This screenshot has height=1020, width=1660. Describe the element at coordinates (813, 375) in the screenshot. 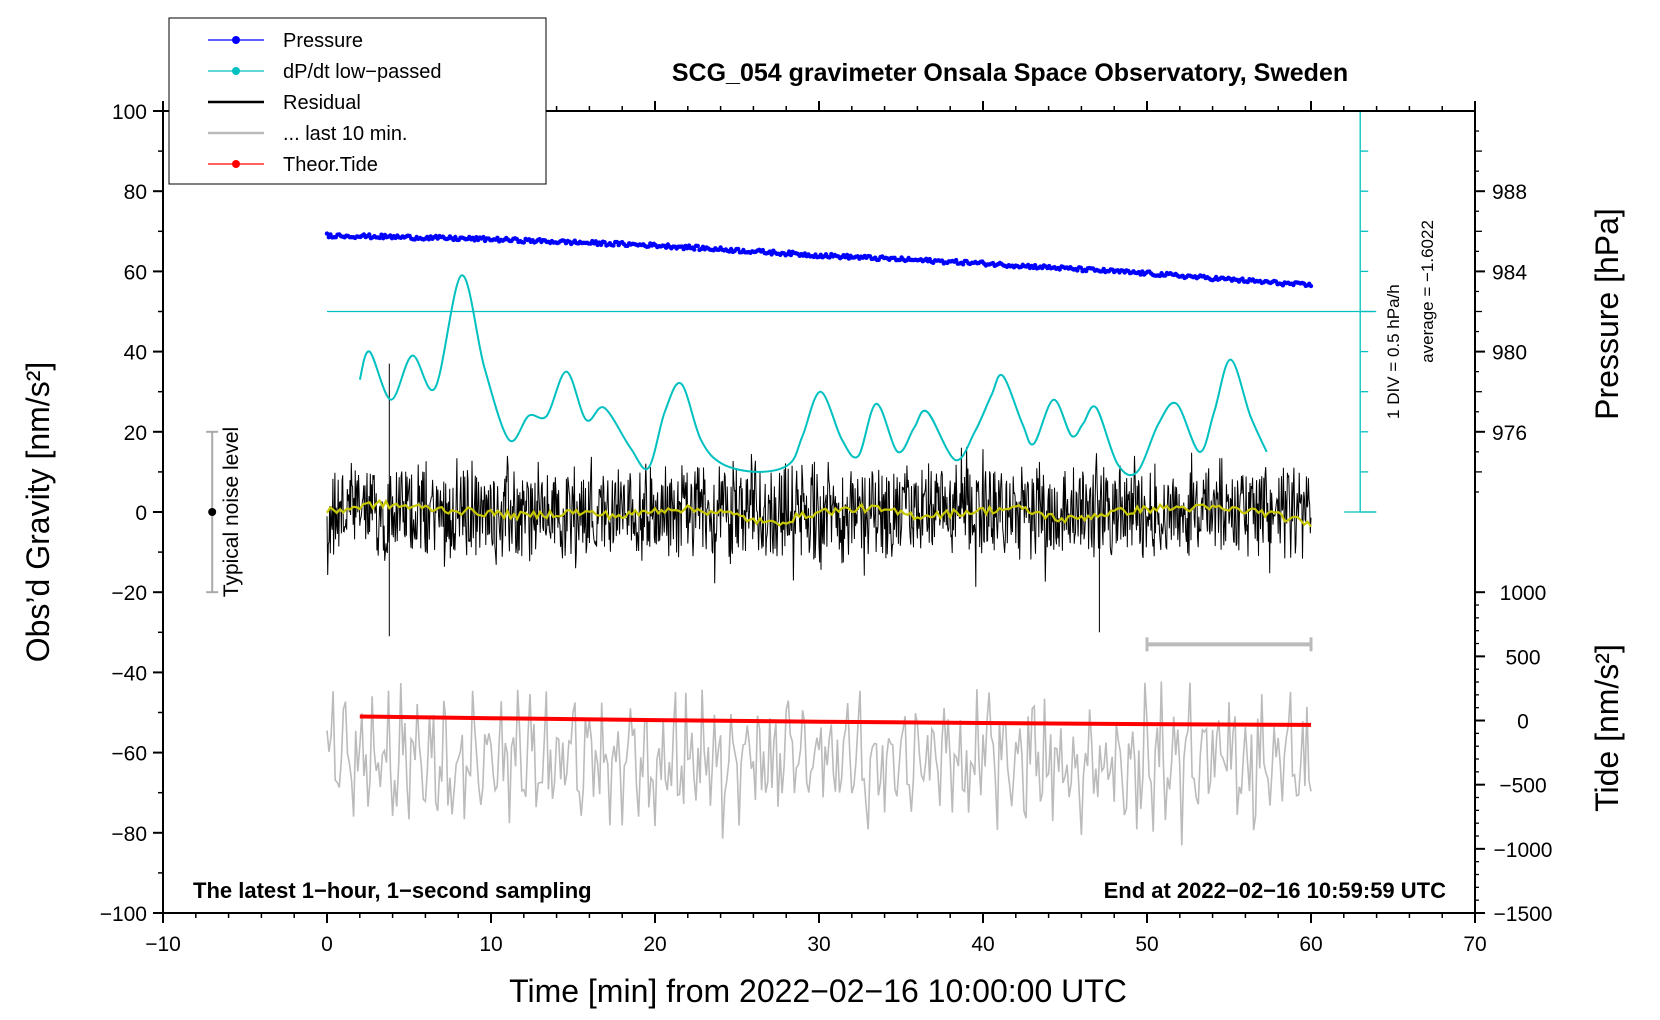

I see `dpdt-series` at that location.